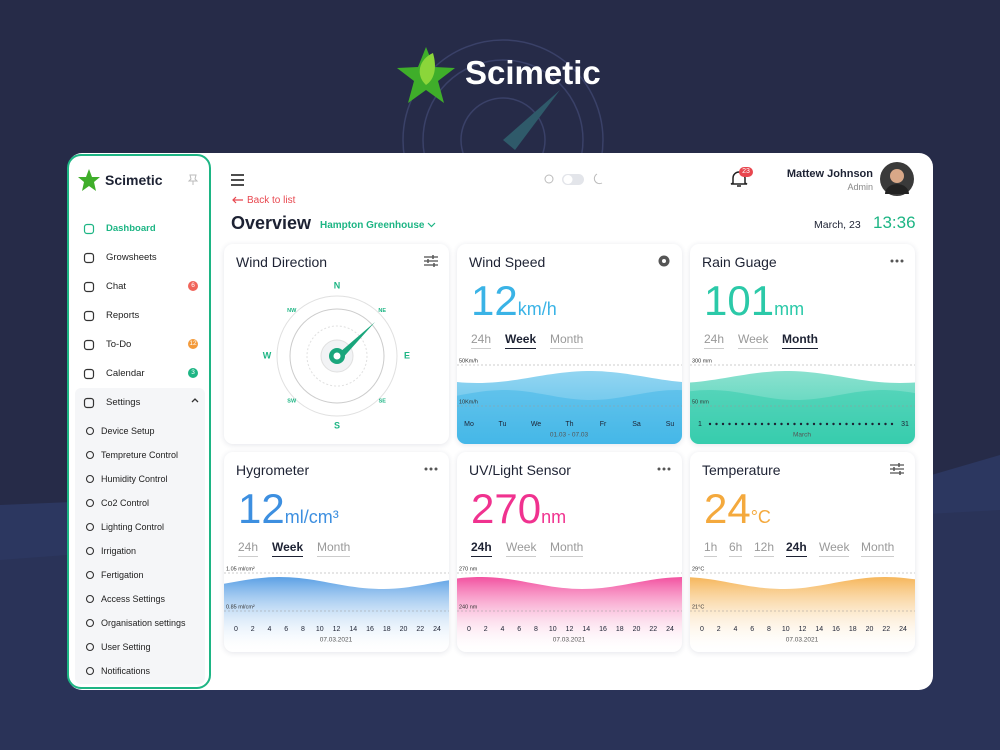 The image size is (1000, 750). Describe the element at coordinates (140, 575) in the screenshot. I see `settings-item: Fertigation` at that location.